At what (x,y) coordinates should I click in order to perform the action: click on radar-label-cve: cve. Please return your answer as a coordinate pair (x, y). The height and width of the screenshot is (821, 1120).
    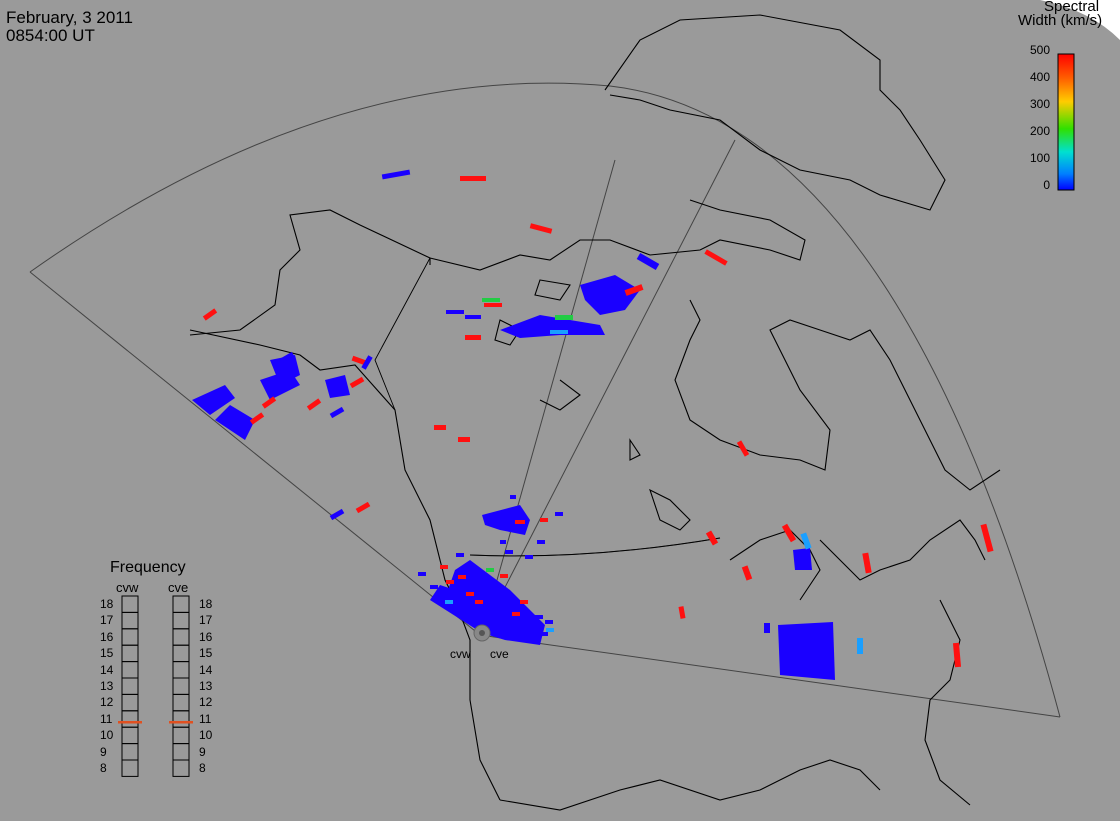
    Looking at the image, I should click on (499, 654).